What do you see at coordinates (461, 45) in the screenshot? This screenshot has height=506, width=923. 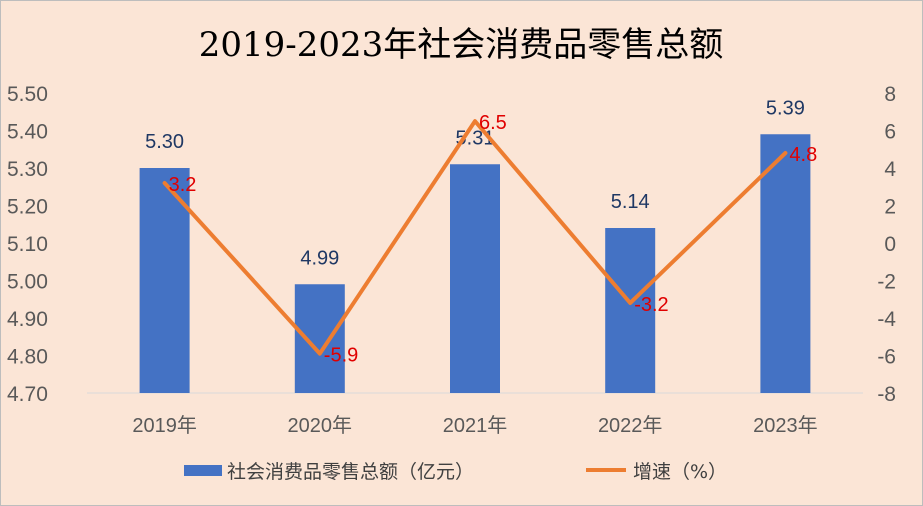 I see `chart-title: 2019-2023年社会消费品零售总额` at bounding box center [461, 45].